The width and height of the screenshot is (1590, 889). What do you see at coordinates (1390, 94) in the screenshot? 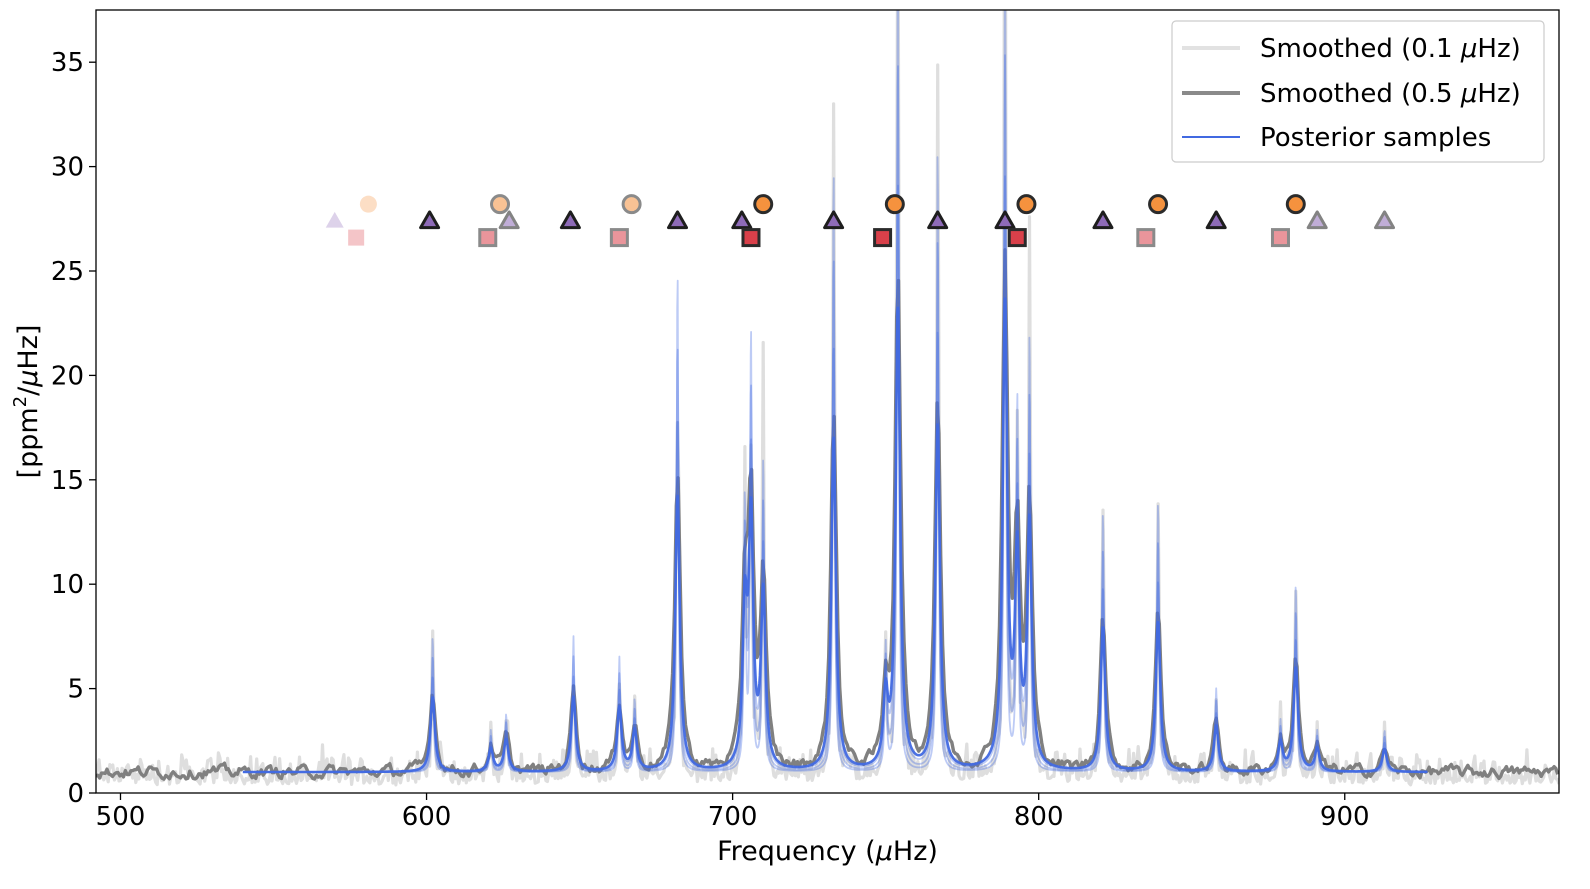
I see `legend-entry-smoothed-05: Smoothed (0.5 μHz)` at bounding box center [1390, 94].